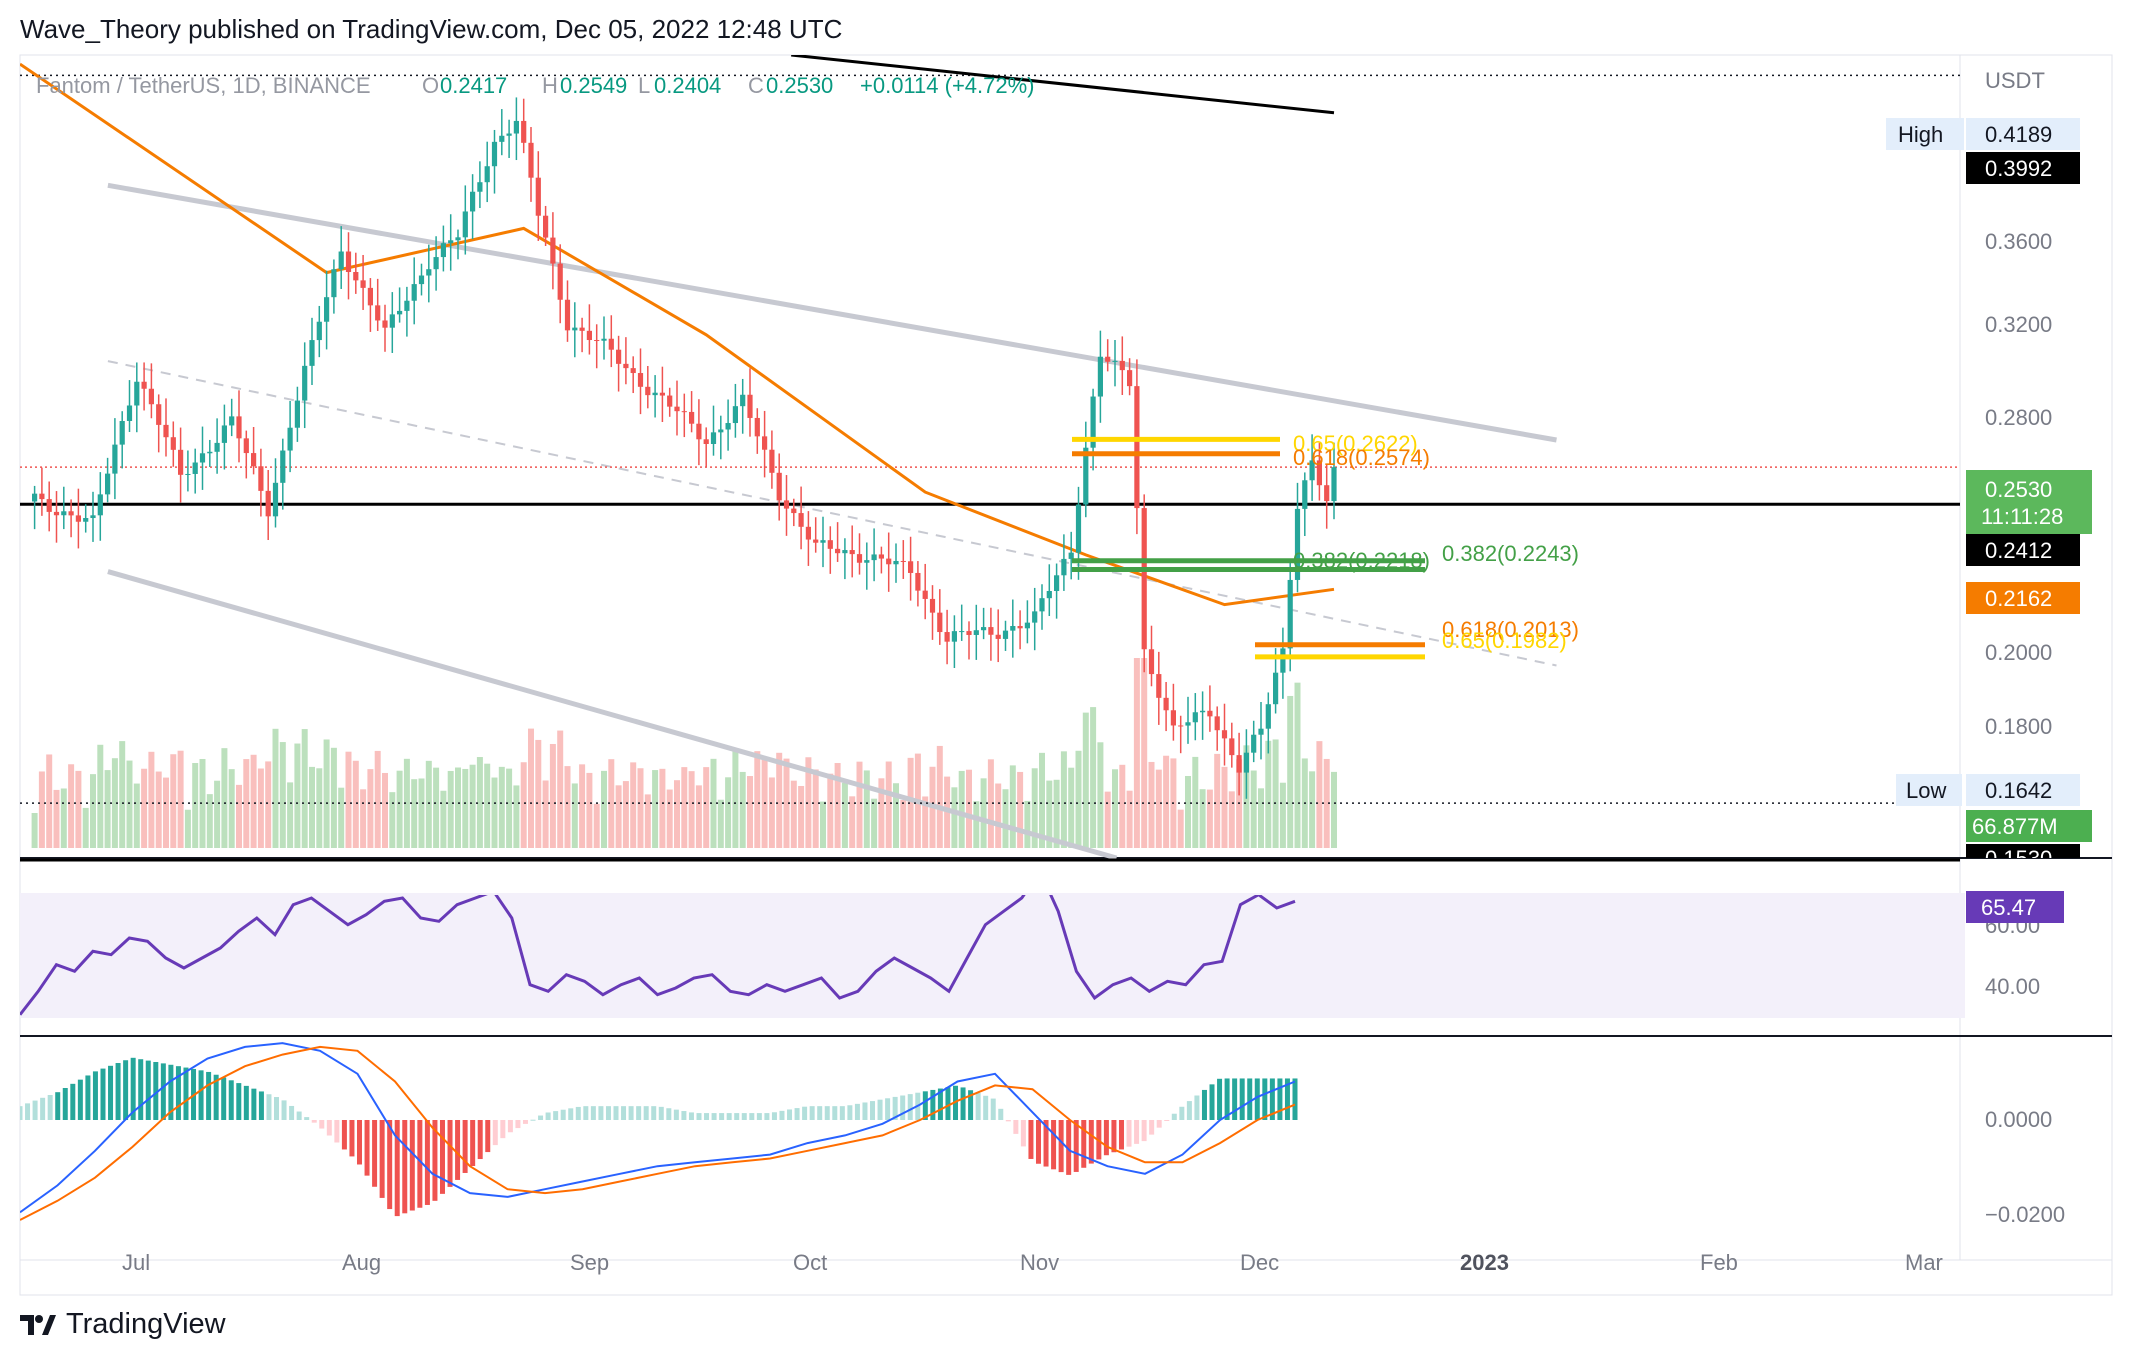 Image resolution: width=2132 pixels, height=1360 pixels. I want to click on price-tick: 0.2000, so click(2018, 652).